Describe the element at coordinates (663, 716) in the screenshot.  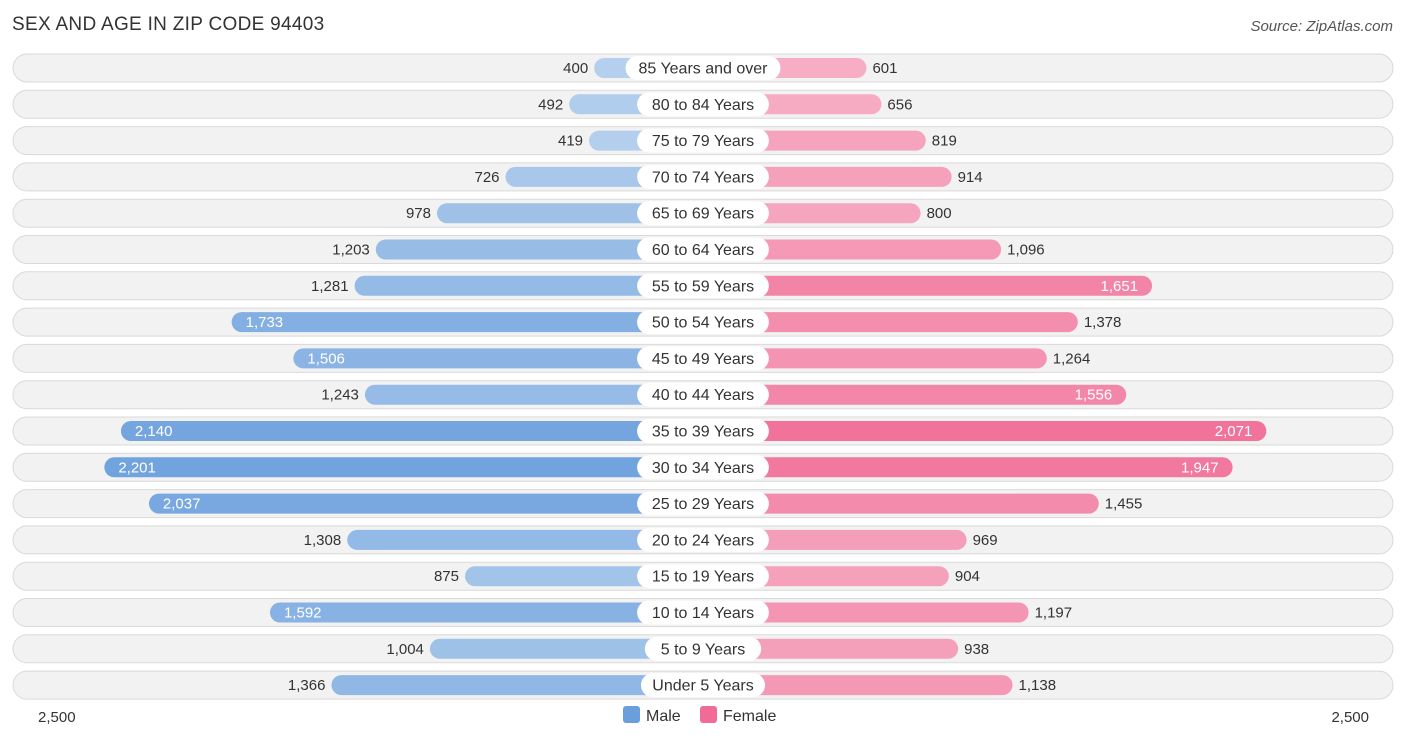
I see `legend-male-label: Male` at that location.